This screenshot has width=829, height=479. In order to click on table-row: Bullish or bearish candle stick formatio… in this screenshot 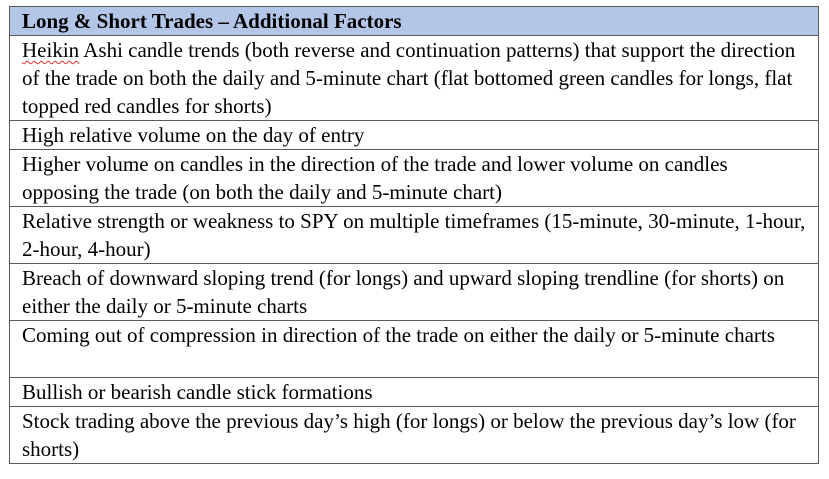, I will do `click(414, 392)`.